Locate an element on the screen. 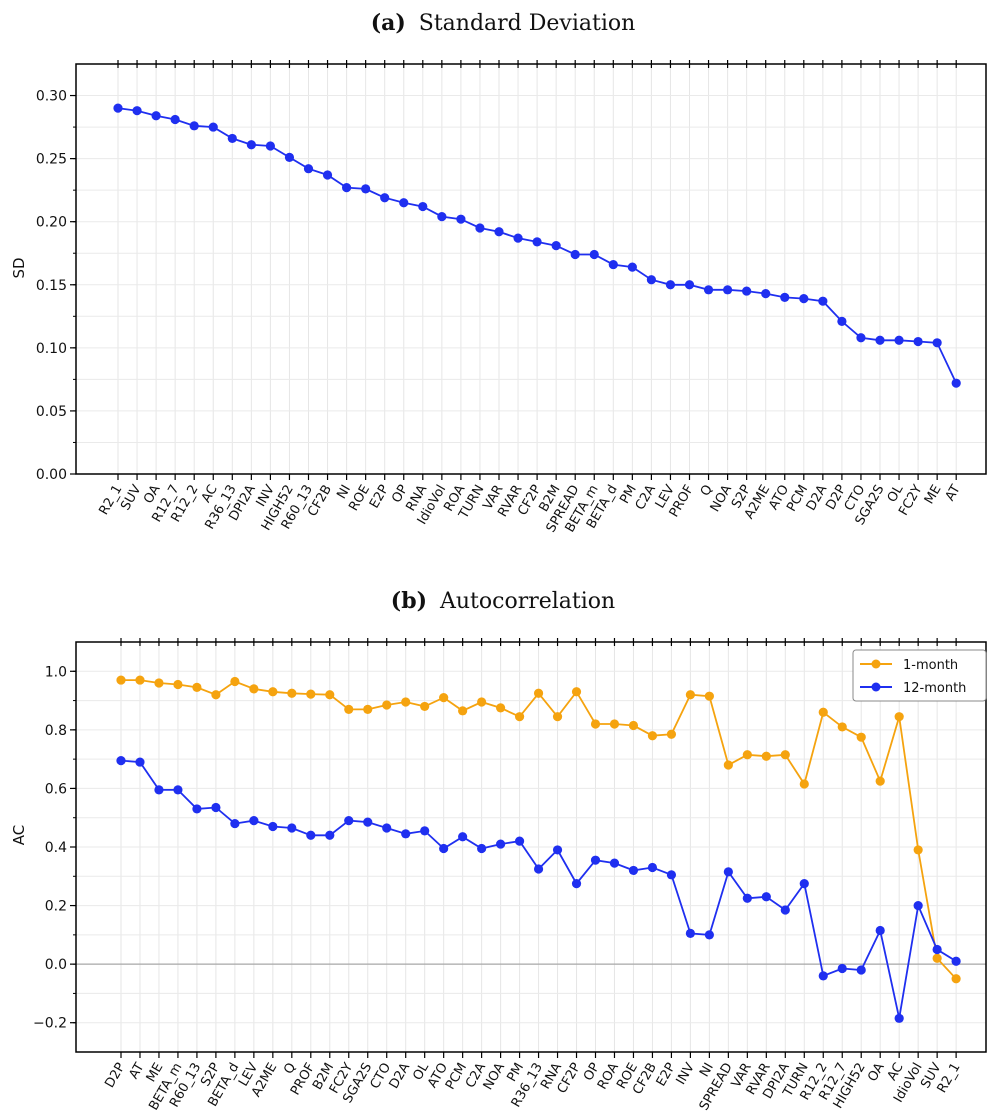 The width and height of the screenshot is (987, 1120). panel-b-point-12-month-oa is located at coordinates (880, 930).